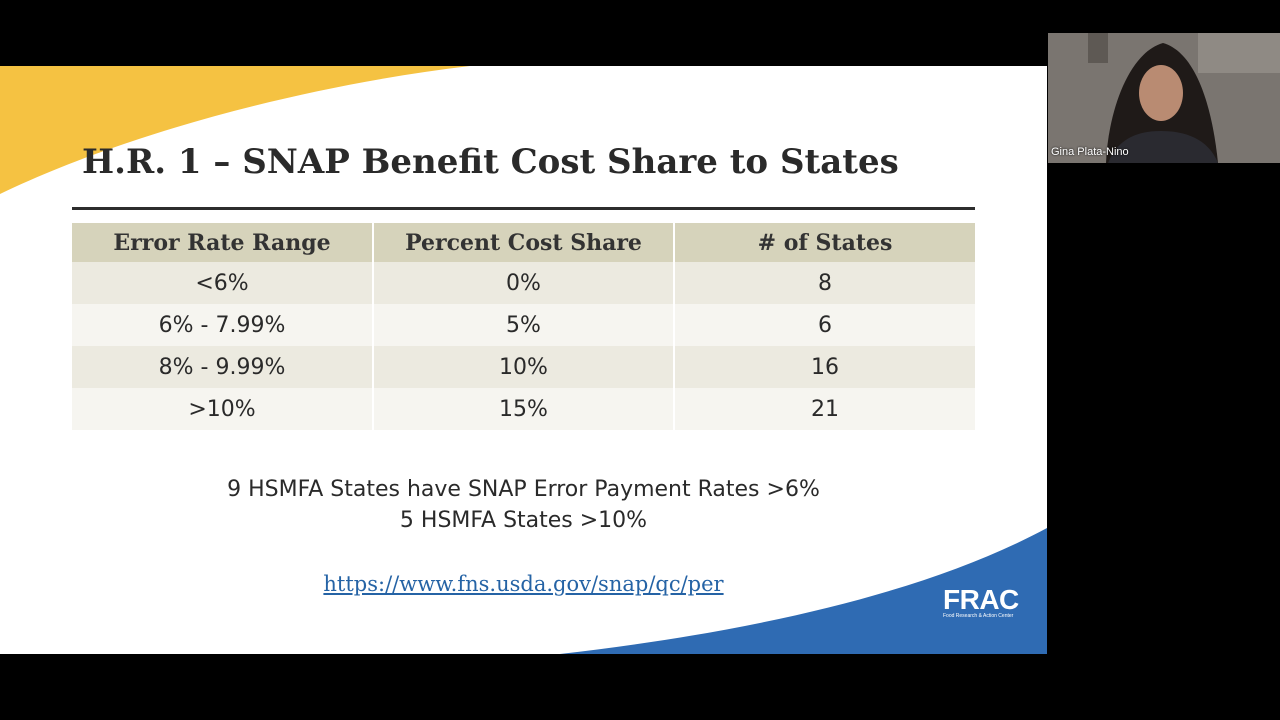 Image resolution: width=1280 pixels, height=720 pixels. What do you see at coordinates (223, 367) in the screenshot?
I see `table-cell: 8% - 9.99%` at bounding box center [223, 367].